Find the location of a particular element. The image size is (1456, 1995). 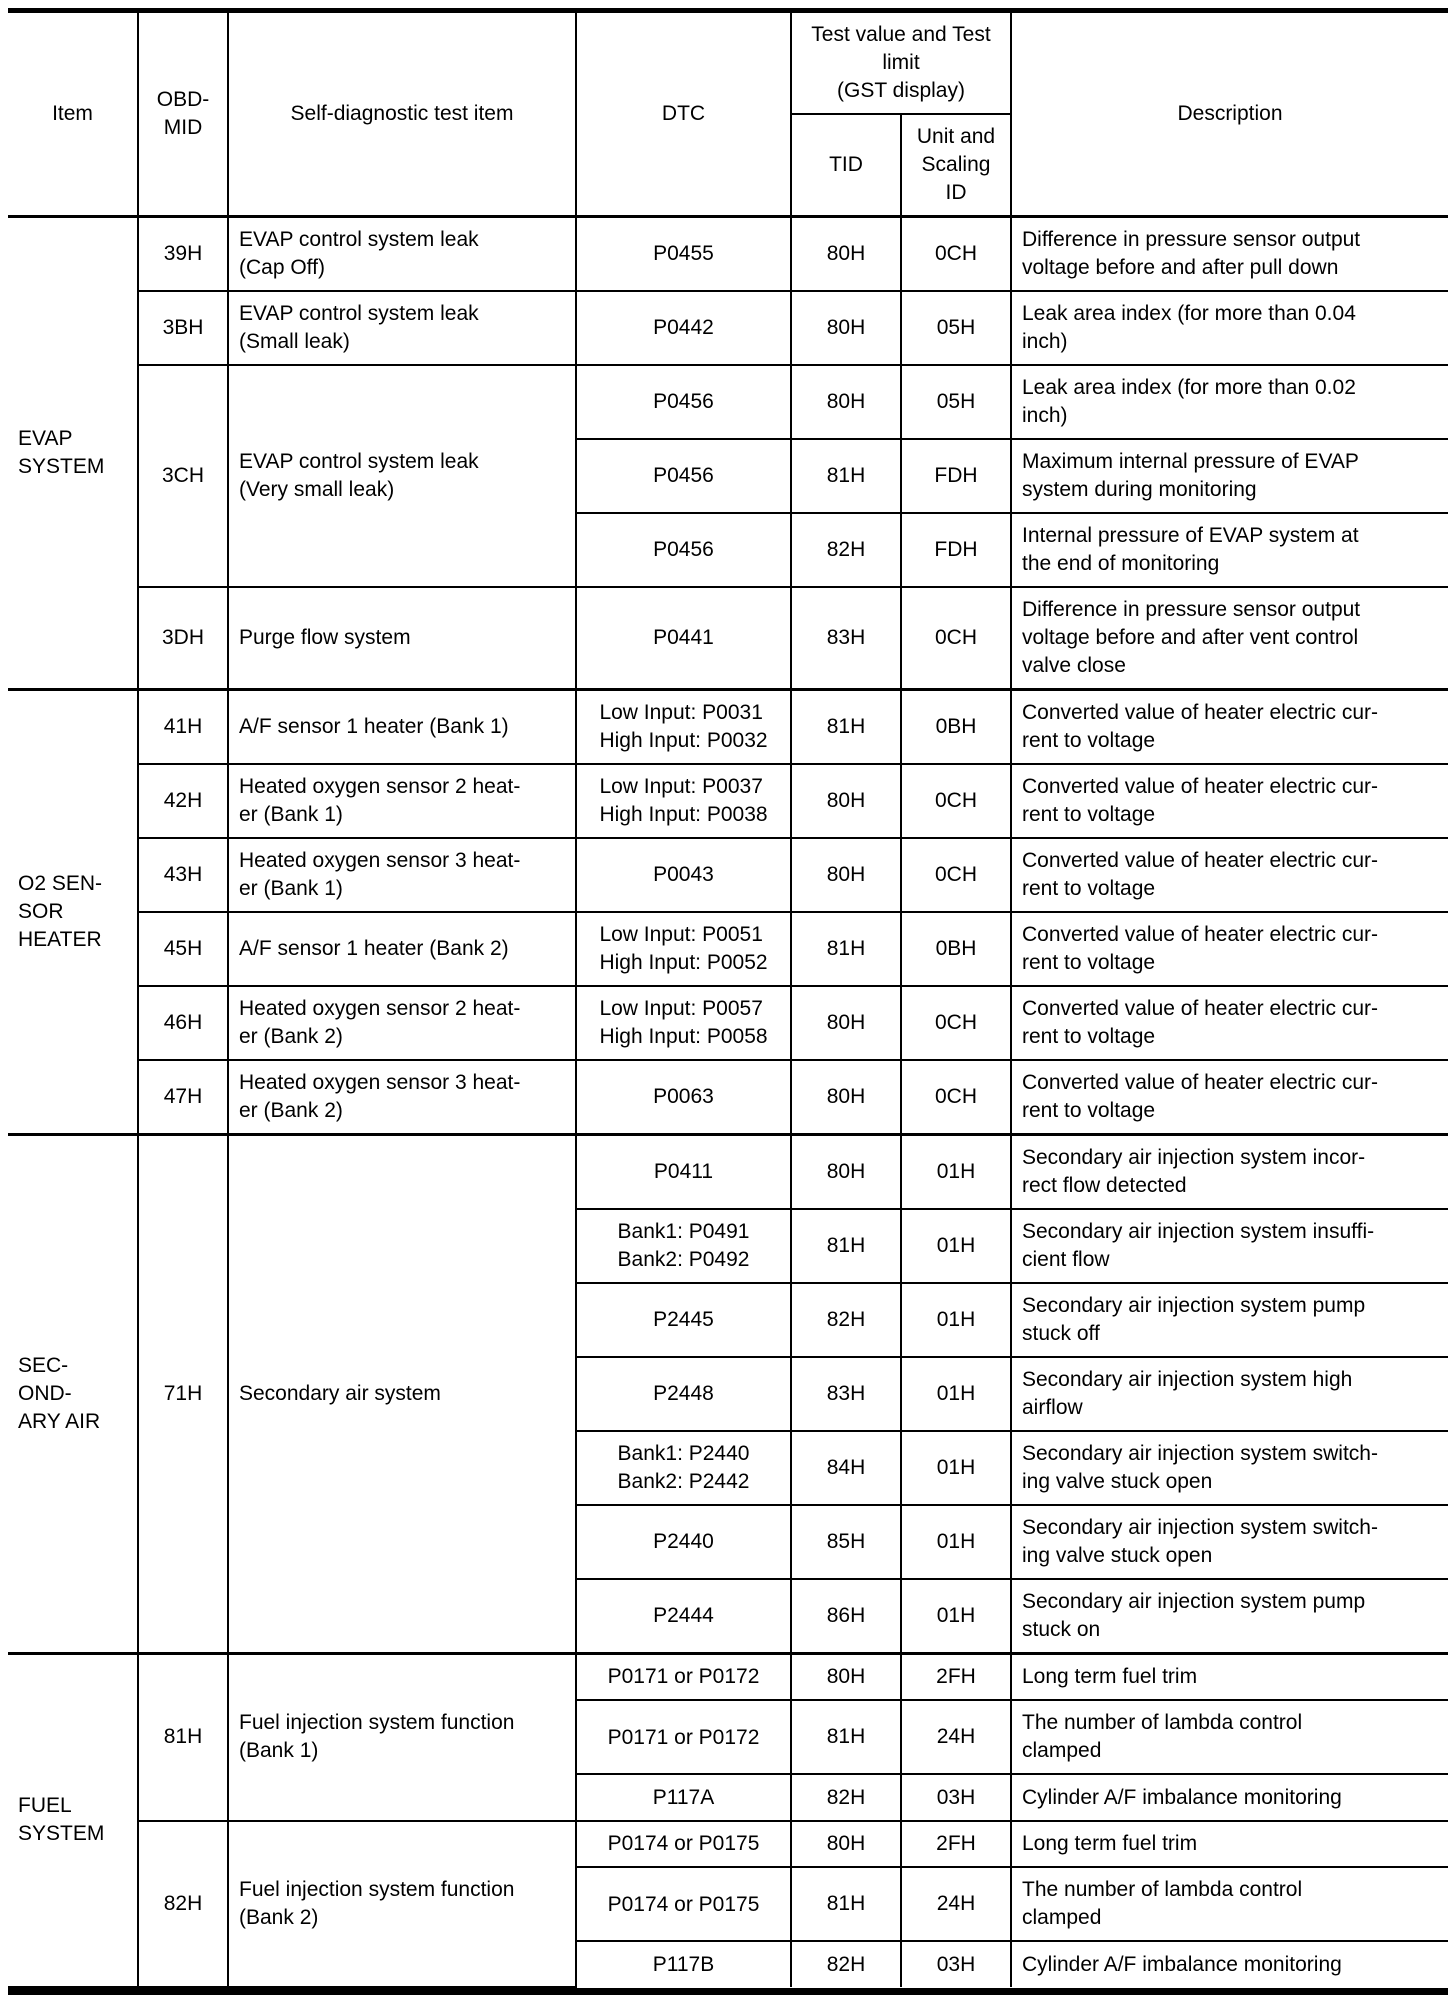

obd-mid-cell: 42H is located at coordinates (183, 801).